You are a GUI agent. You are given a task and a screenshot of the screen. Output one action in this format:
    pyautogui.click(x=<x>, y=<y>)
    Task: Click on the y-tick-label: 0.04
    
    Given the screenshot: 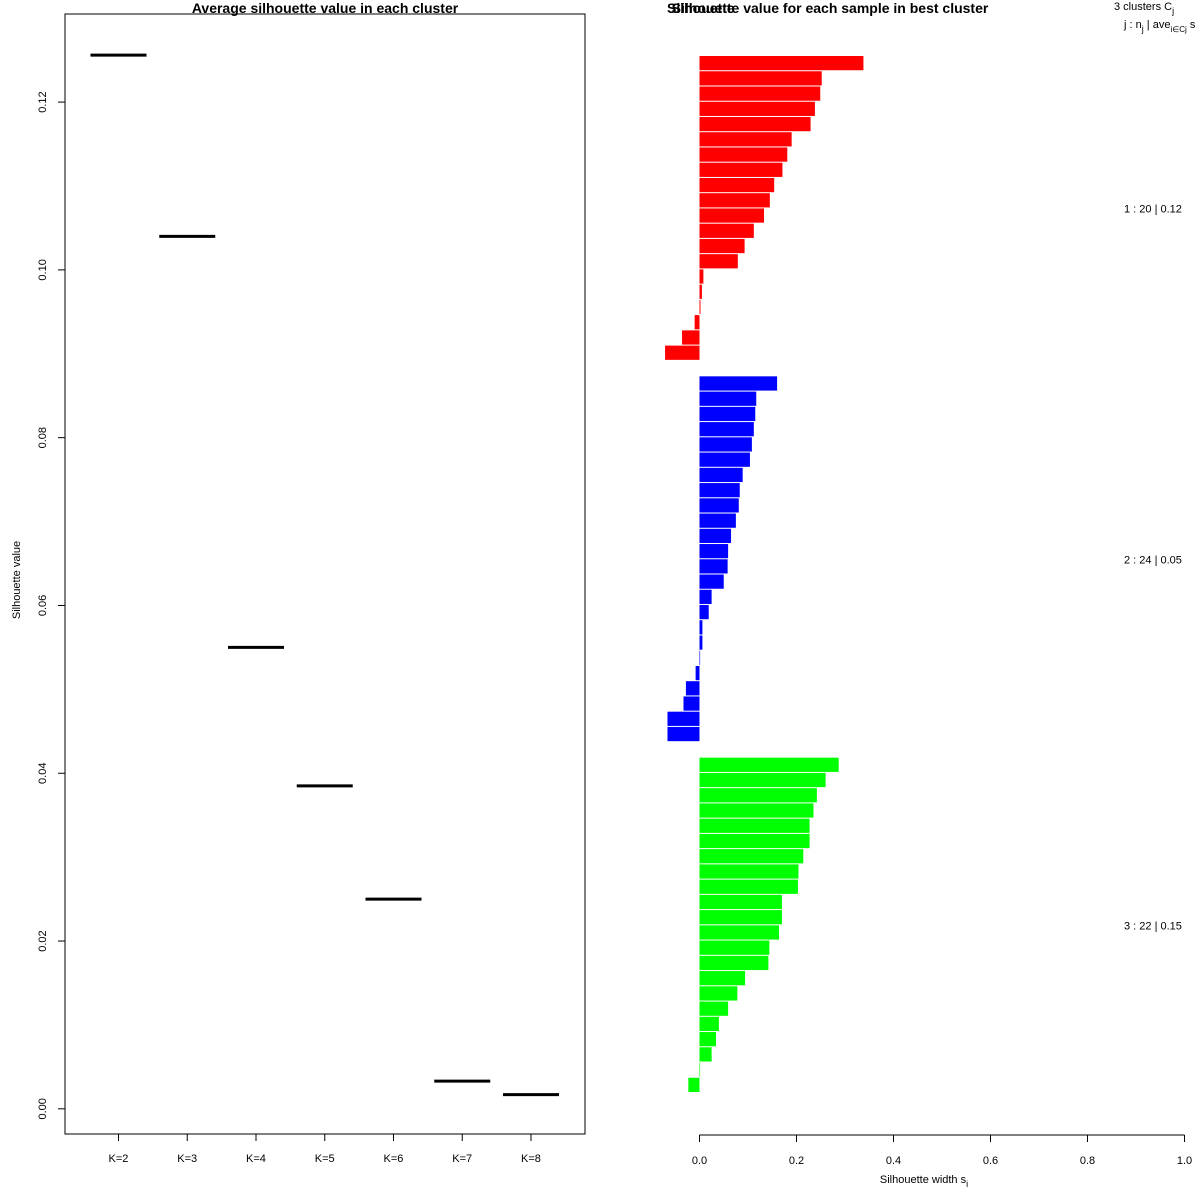 What is the action you would take?
    pyautogui.click(x=43, y=773)
    